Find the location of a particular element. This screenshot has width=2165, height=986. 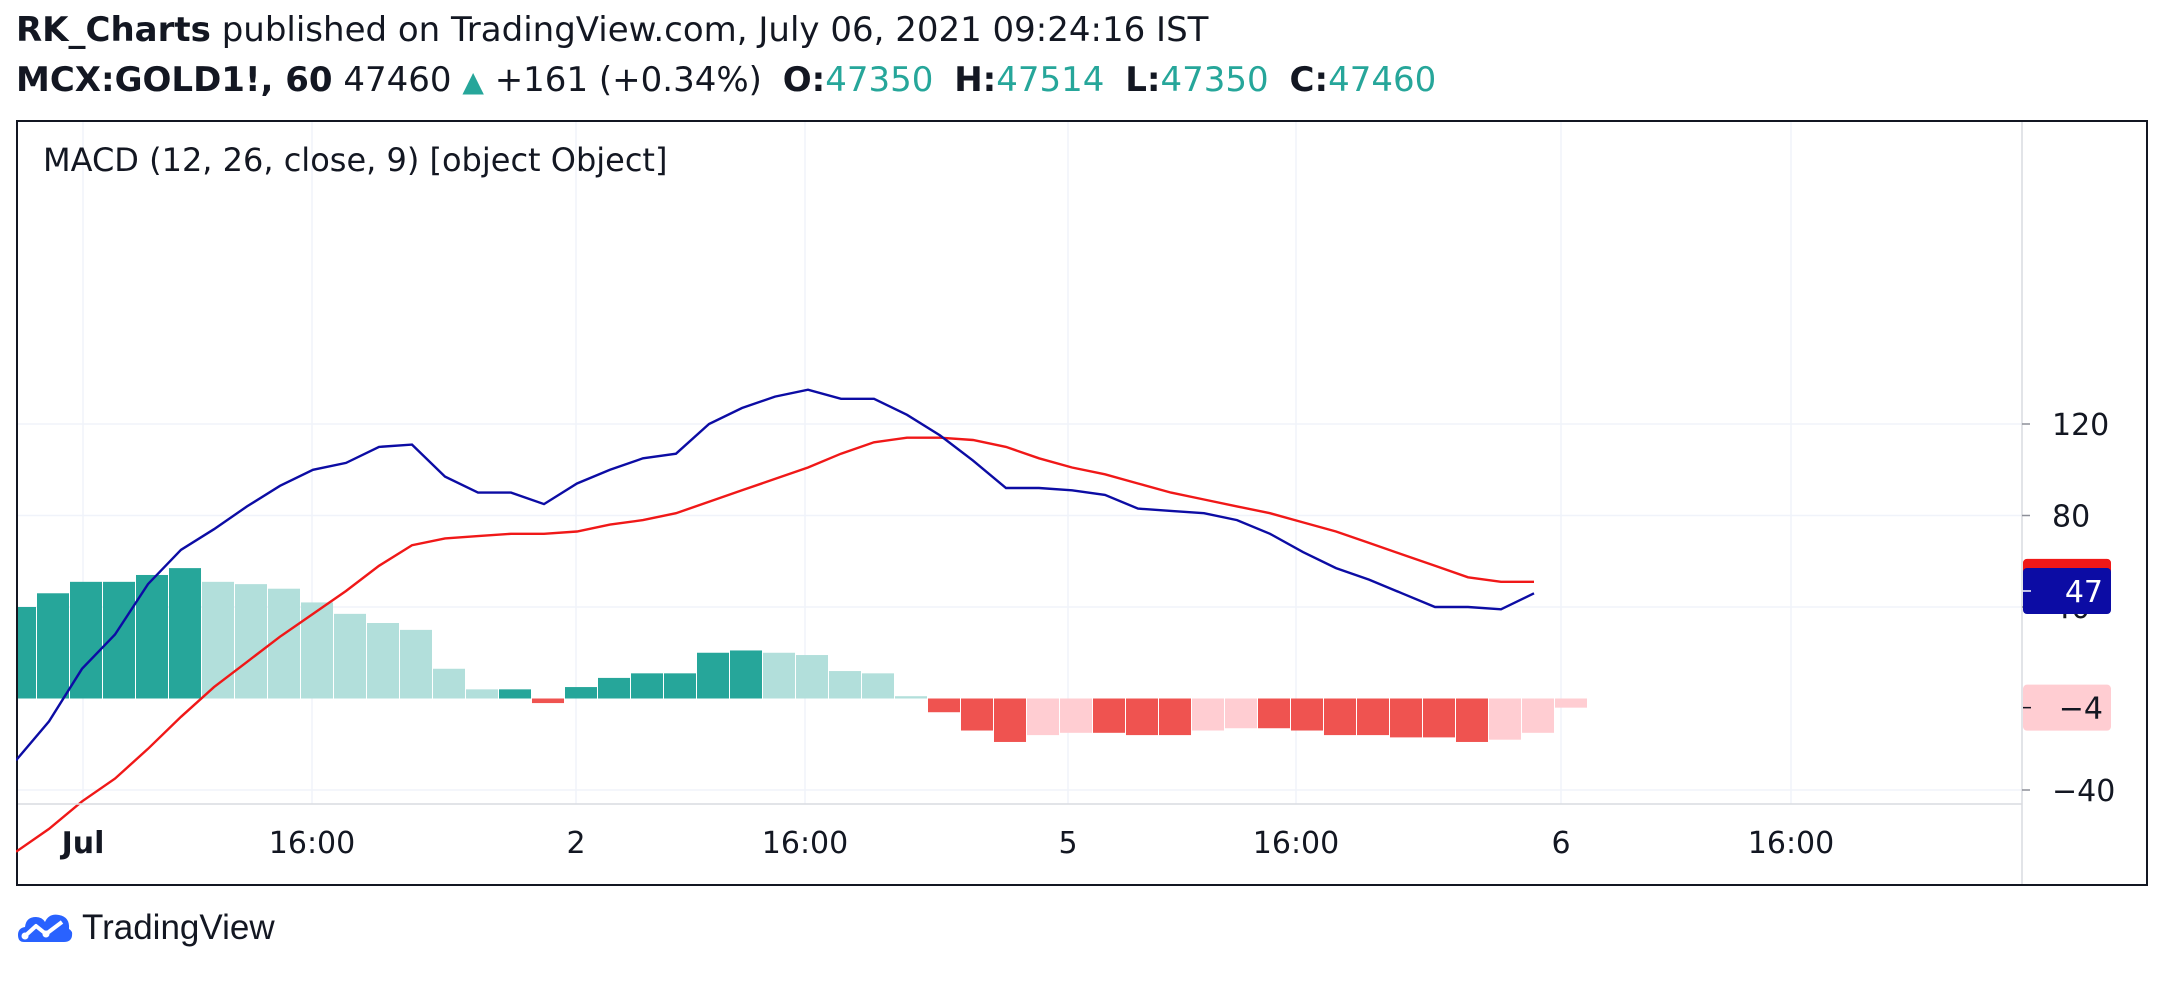

histogram-last-value: −4 is located at coordinates (2081, 709).